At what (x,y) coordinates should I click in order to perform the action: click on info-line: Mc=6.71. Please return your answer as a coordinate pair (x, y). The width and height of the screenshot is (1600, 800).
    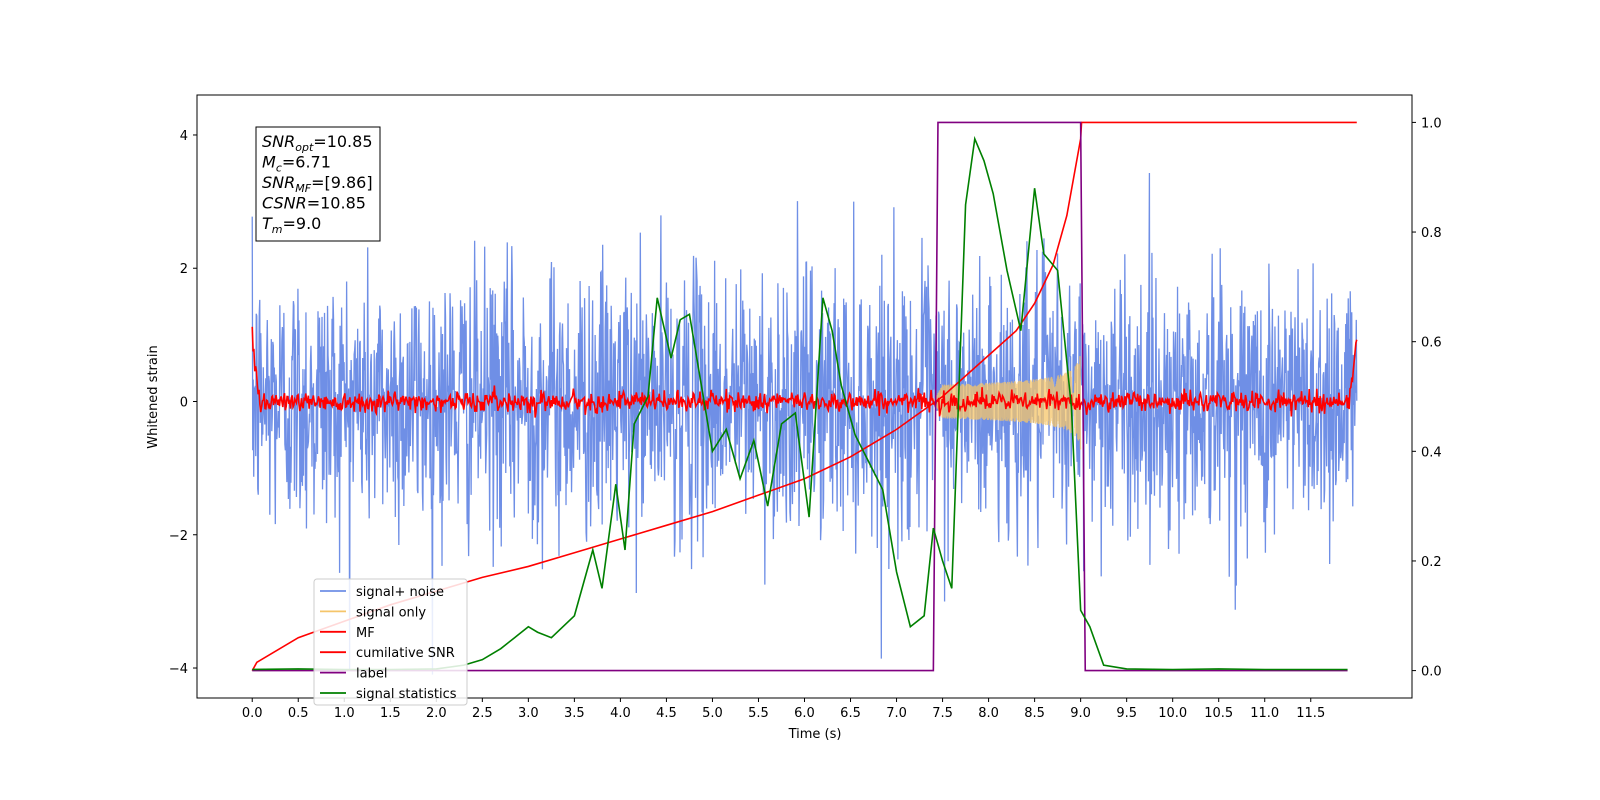
    Looking at the image, I should click on (296, 164).